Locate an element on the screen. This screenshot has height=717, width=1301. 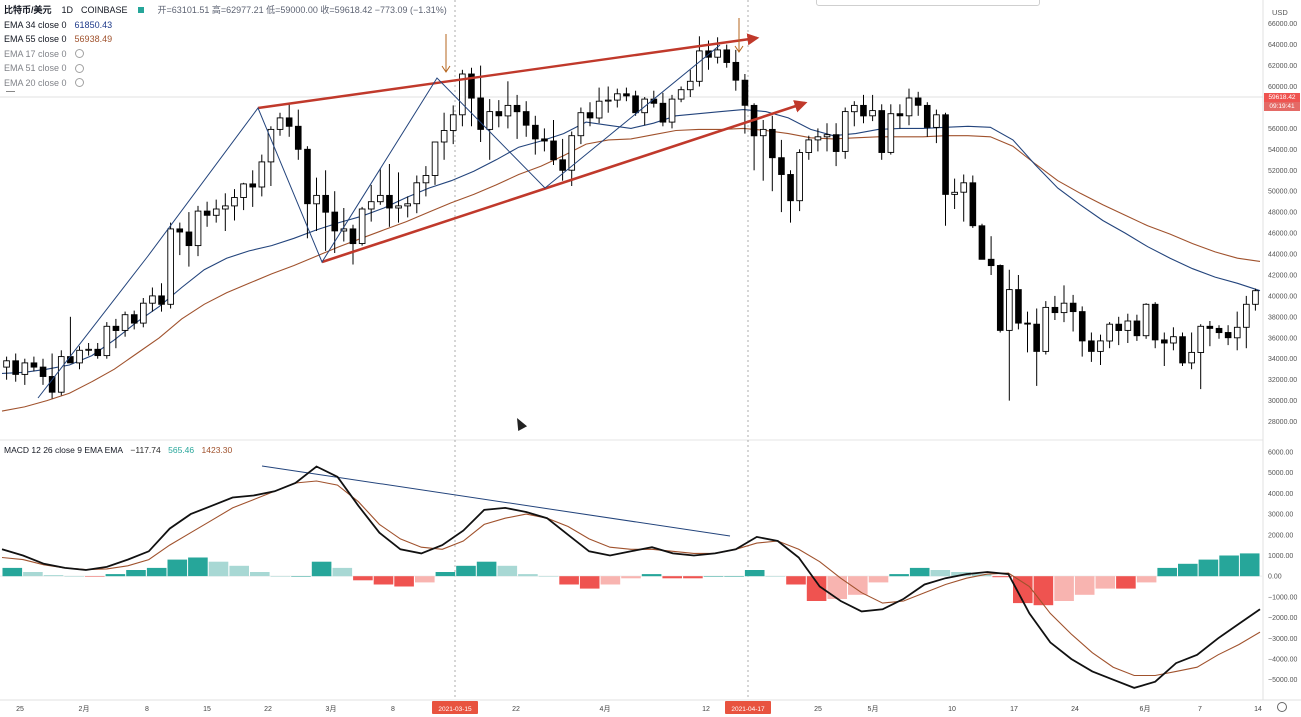
indicator-row: EMA 51 close 0 is located at coordinates (225, 68).